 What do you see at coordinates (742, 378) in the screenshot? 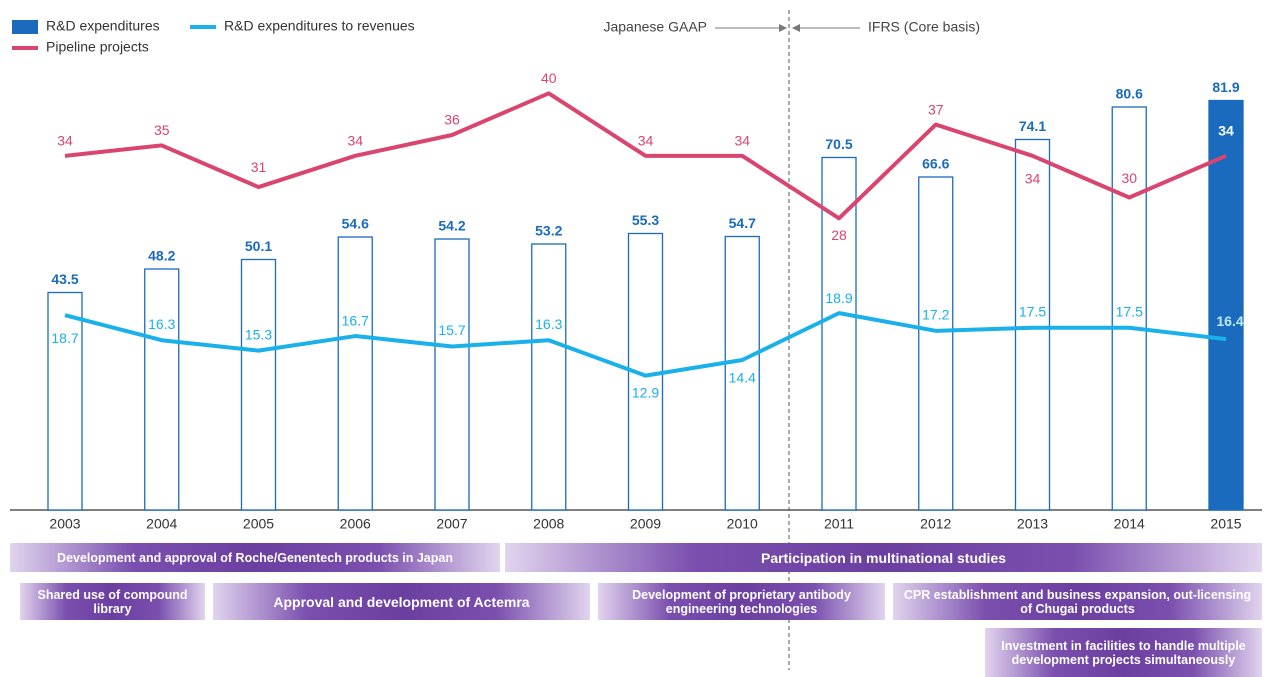
I see `data-label: 14.4` at bounding box center [742, 378].